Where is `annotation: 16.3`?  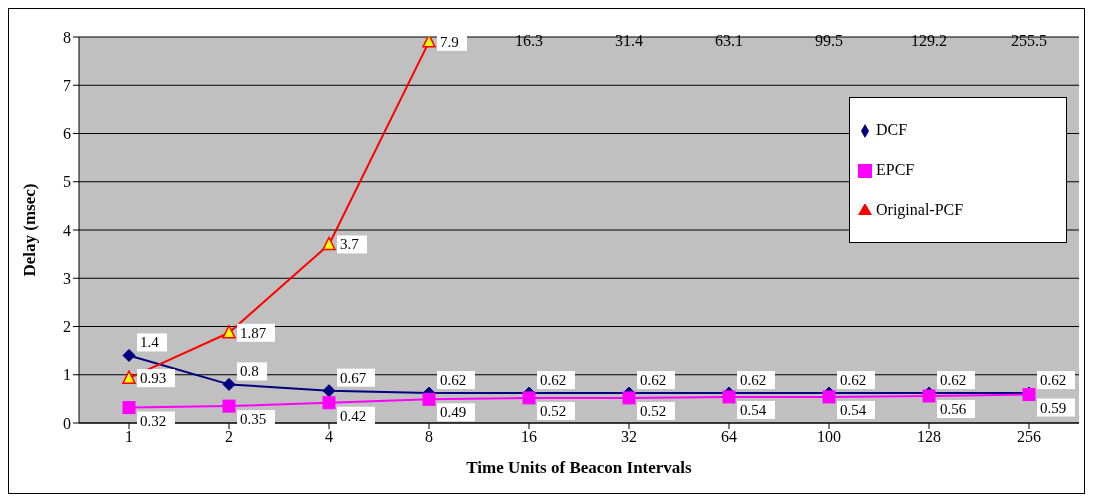 annotation: 16.3 is located at coordinates (529, 41).